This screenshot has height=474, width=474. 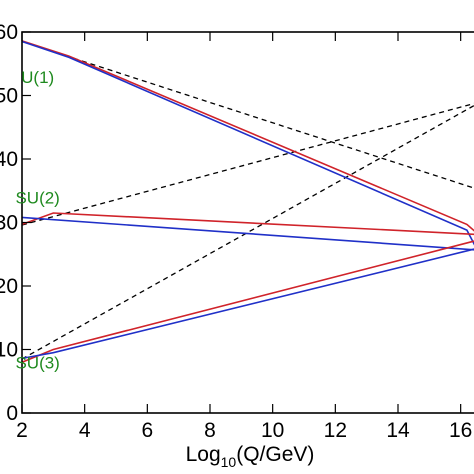 What do you see at coordinates (22, 430) in the screenshot?
I see `x-tick-label: 2` at bounding box center [22, 430].